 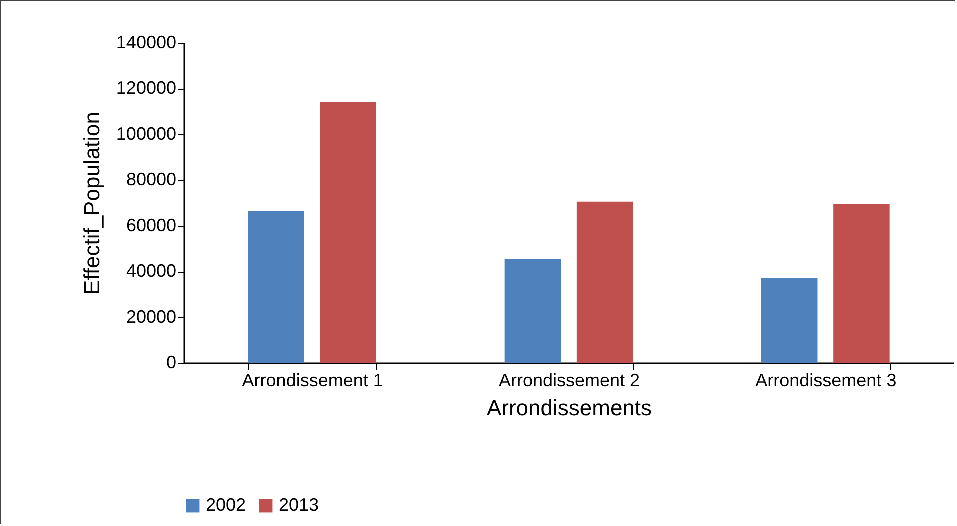 What do you see at coordinates (171, 362) in the screenshot?
I see `y-tick-label: 0` at bounding box center [171, 362].